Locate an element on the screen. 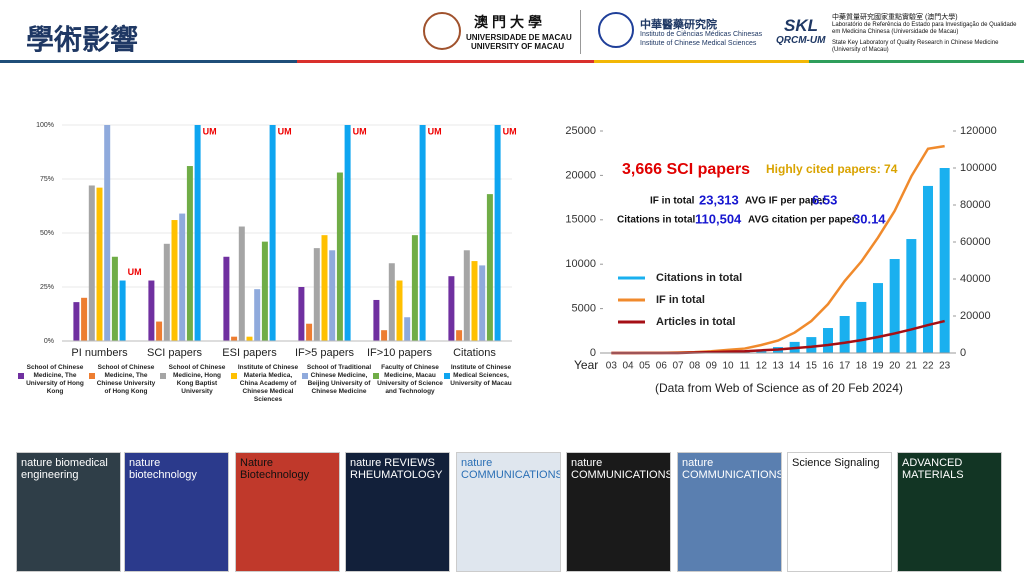 Image resolution: width=1024 pixels, height=576 pixels. x-tick-label: 22 is located at coordinates (928, 366).